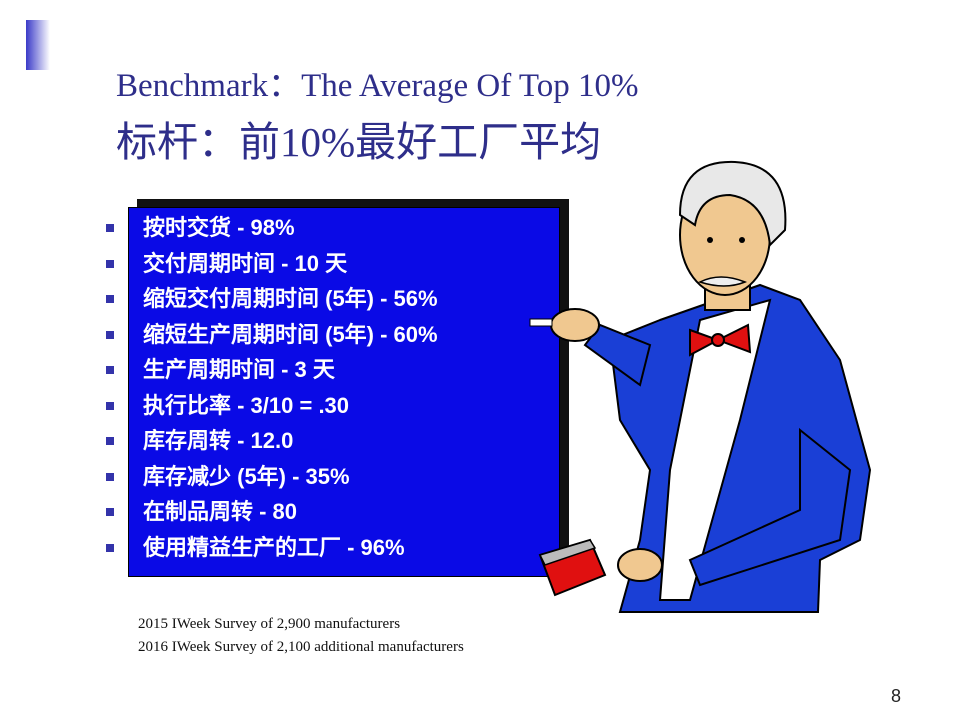 The width and height of the screenshot is (960, 720). I want to click on accent-bar, so click(38, 45).